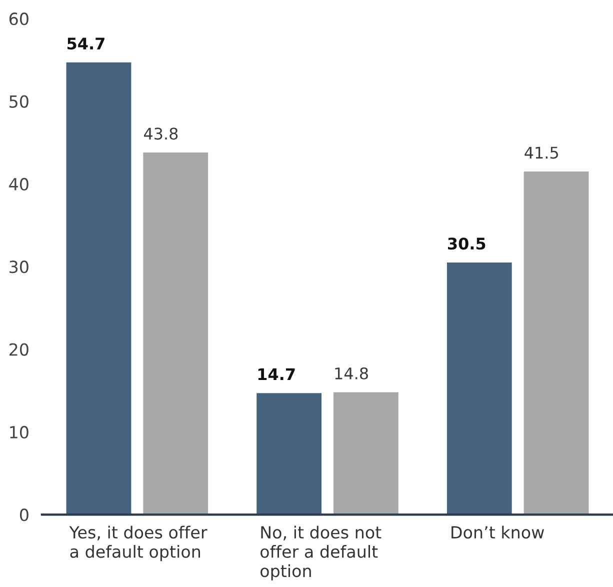  I want to click on data-label: 30.5, so click(467, 244).